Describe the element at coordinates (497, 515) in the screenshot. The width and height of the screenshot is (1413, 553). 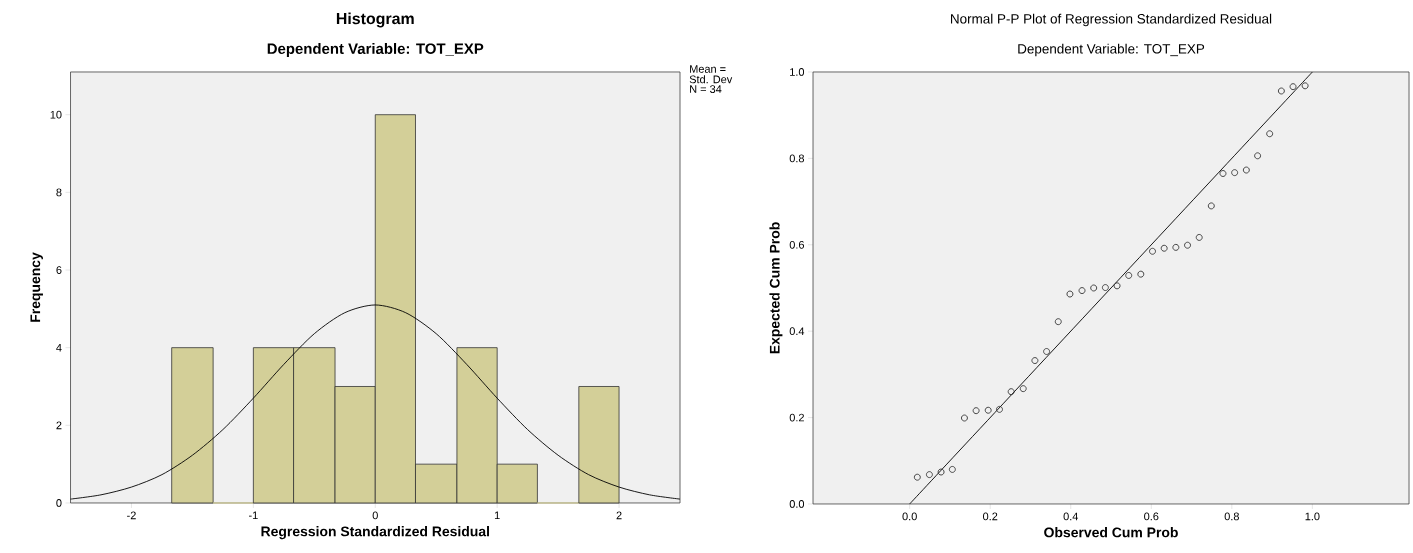
I see `x-tick-label: 1` at that location.